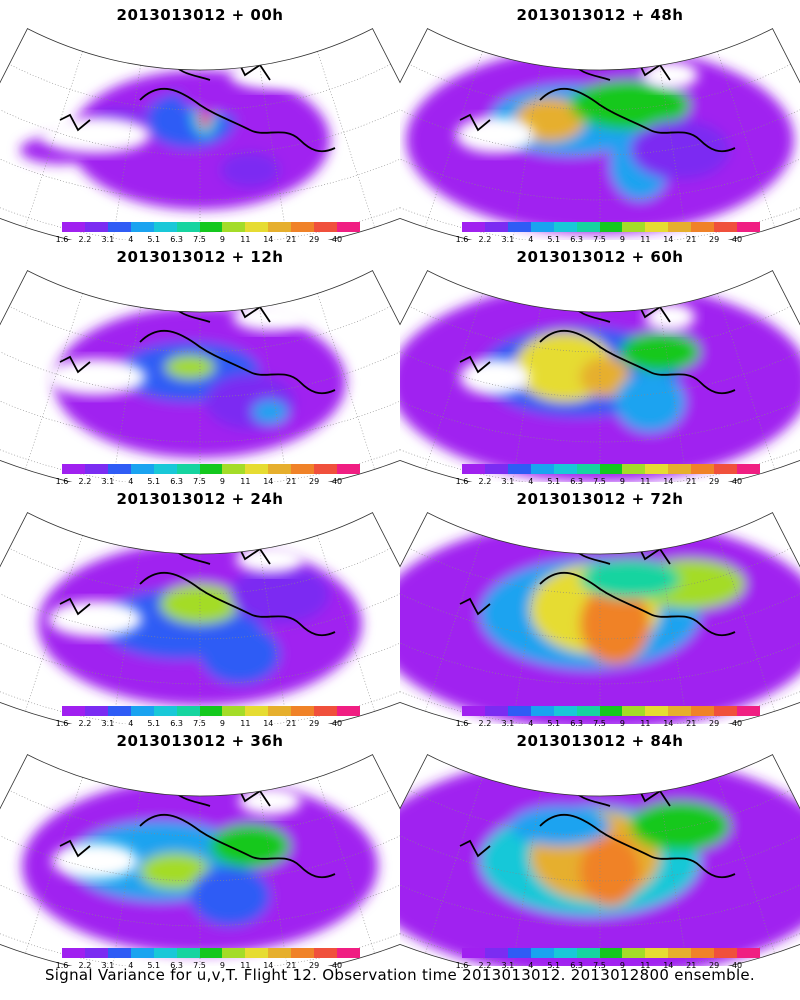 The height and width of the screenshot is (1000, 800). I want to click on colorbar-tick-label: 2.2, so click(485, 965).